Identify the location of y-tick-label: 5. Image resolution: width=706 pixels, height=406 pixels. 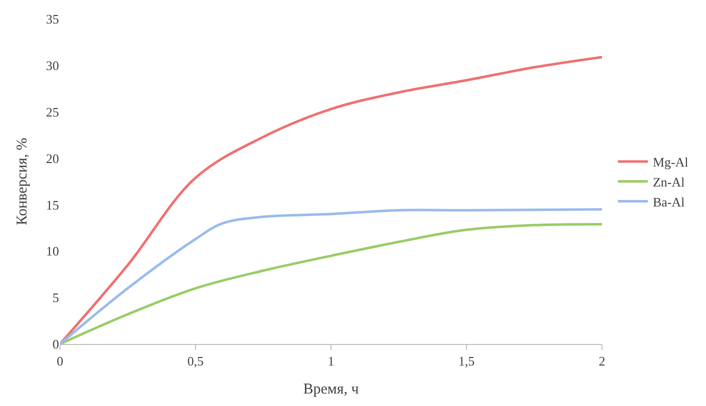
(55, 298).